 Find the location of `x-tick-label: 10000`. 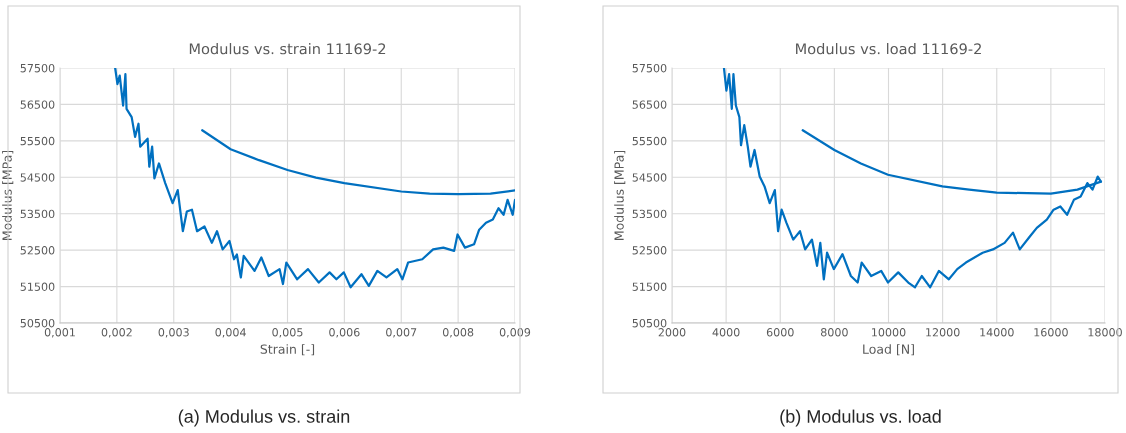

x-tick-label: 10000 is located at coordinates (889, 332).